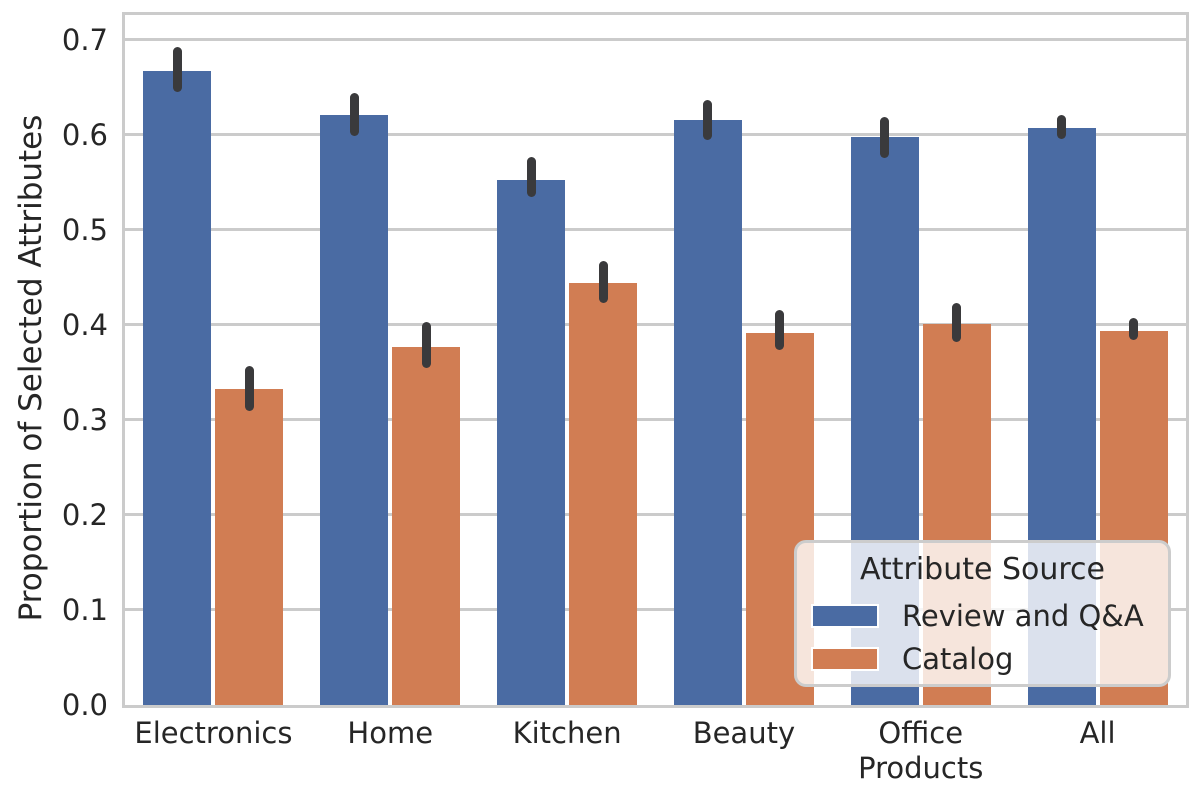 The width and height of the screenshot is (1200, 810). I want to click on x-tick-label: Office Products, so click(921, 750).